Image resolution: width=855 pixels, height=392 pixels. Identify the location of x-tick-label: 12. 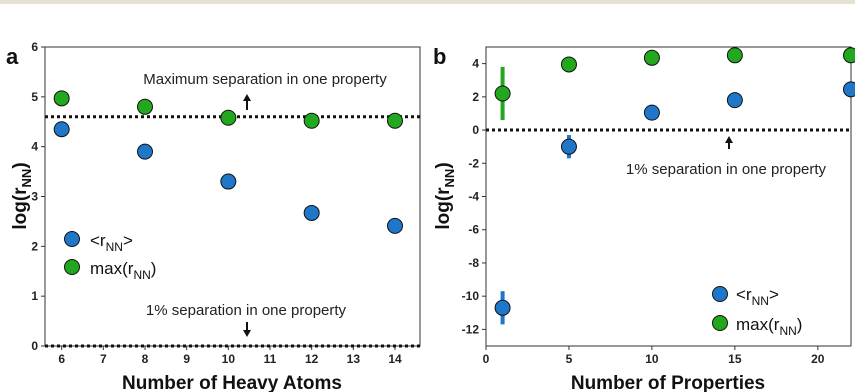
(312, 359).